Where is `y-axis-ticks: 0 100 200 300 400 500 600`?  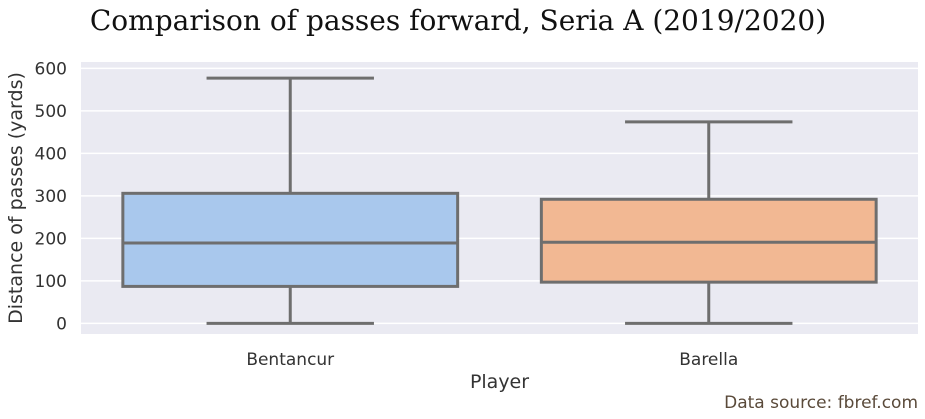 y-axis-ticks: 0 100 200 300 400 500 600 is located at coordinates (51, 196).